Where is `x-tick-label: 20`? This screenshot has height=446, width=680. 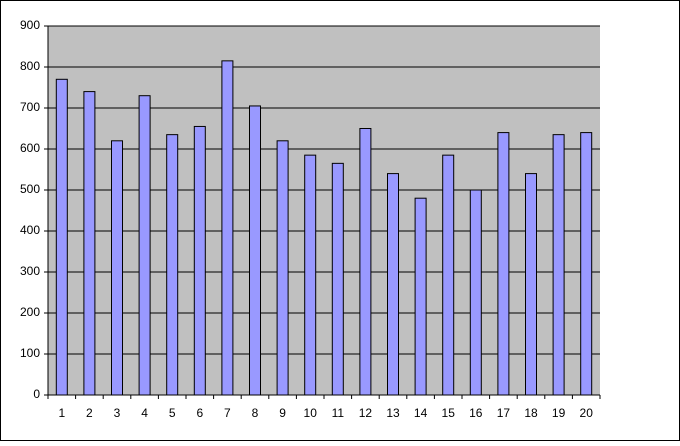
x-tick-label: 20 is located at coordinates (587, 413).